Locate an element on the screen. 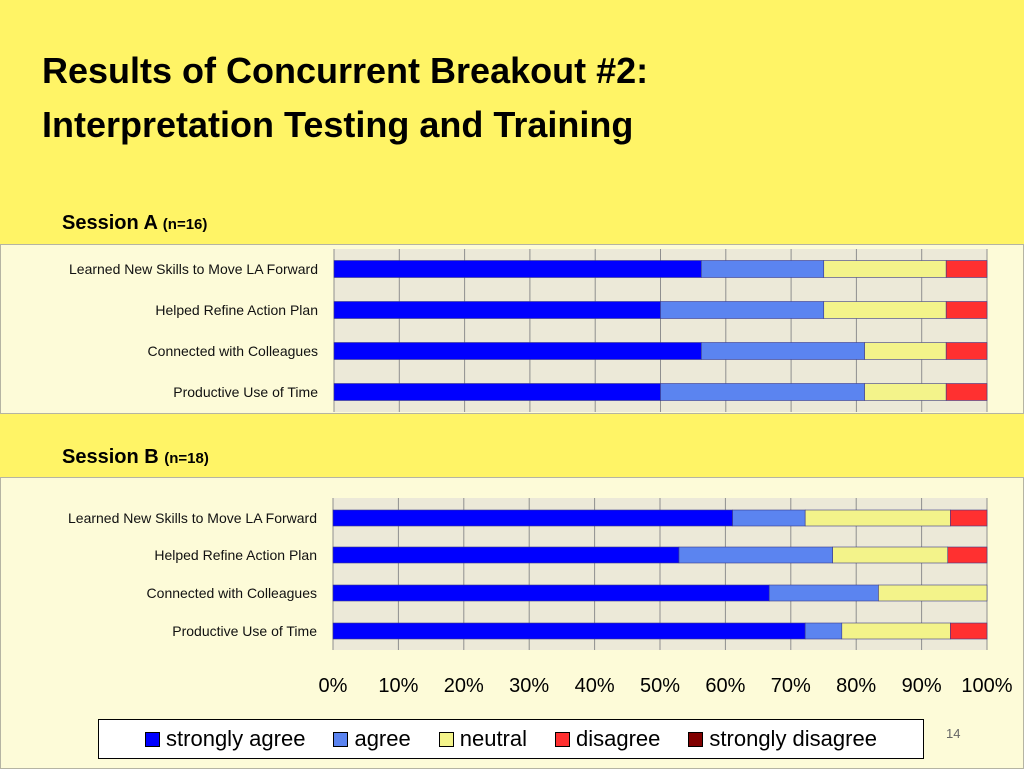  legend-label: disagree is located at coordinates (618, 738).